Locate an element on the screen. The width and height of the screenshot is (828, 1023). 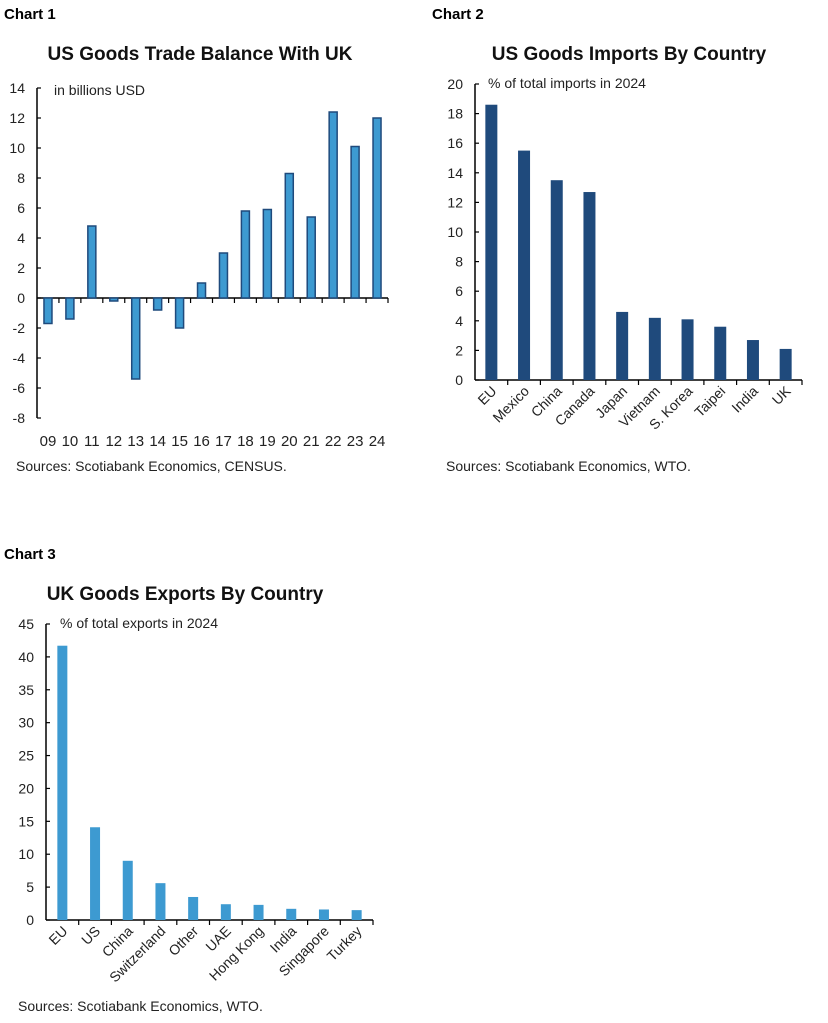
chart-2-bar-s-korea is located at coordinates (687, 349).